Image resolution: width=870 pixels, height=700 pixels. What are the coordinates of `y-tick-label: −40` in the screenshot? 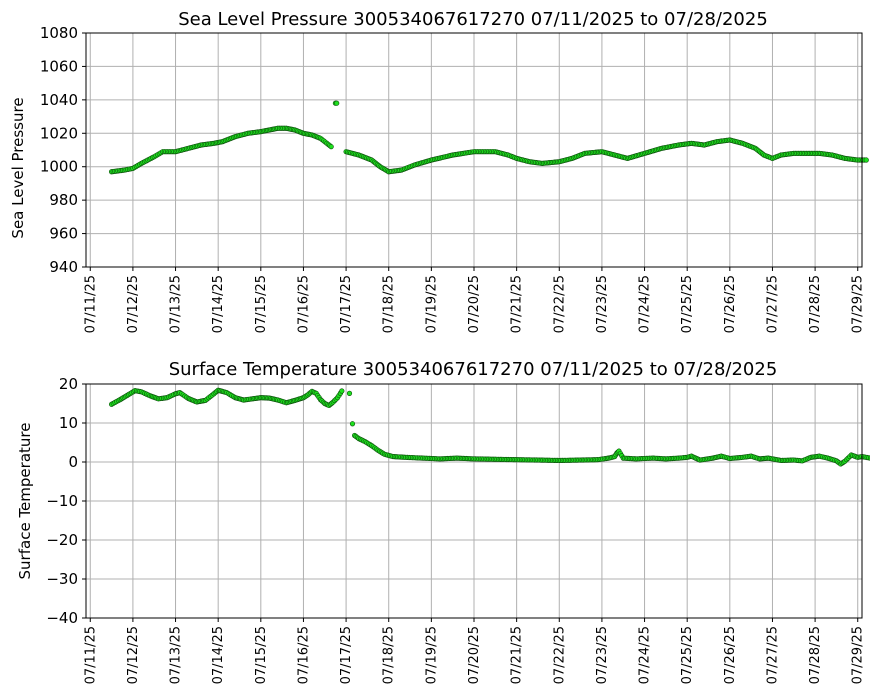 It's located at (62, 618).